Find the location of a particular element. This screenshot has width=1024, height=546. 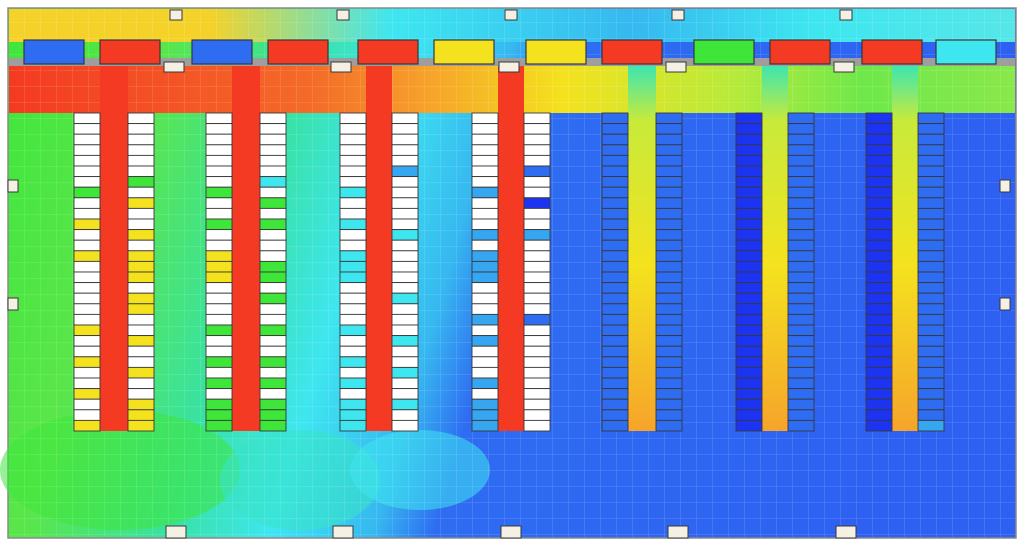

side-vent is located at coordinates (1005, 186).